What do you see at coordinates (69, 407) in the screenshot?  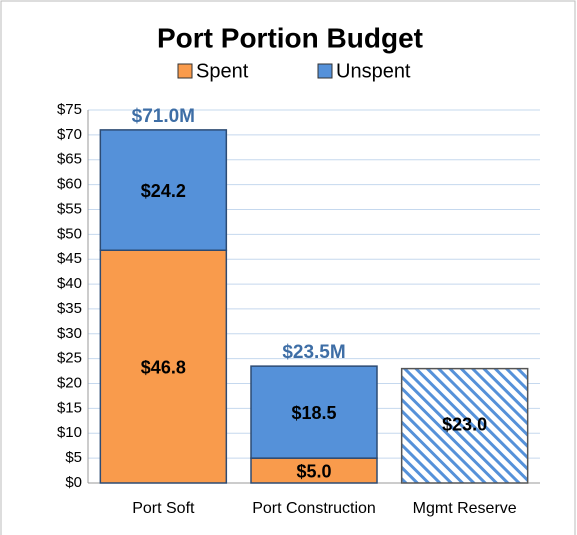 I see `y-tick-label: $15` at bounding box center [69, 407].